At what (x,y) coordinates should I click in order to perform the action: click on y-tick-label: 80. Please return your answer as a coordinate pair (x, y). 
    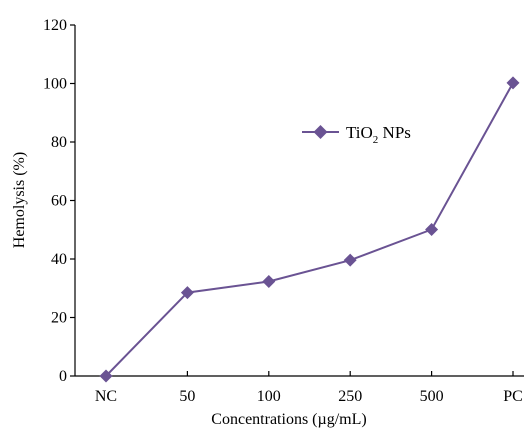
    Looking at the image, I should click on (59, 142).